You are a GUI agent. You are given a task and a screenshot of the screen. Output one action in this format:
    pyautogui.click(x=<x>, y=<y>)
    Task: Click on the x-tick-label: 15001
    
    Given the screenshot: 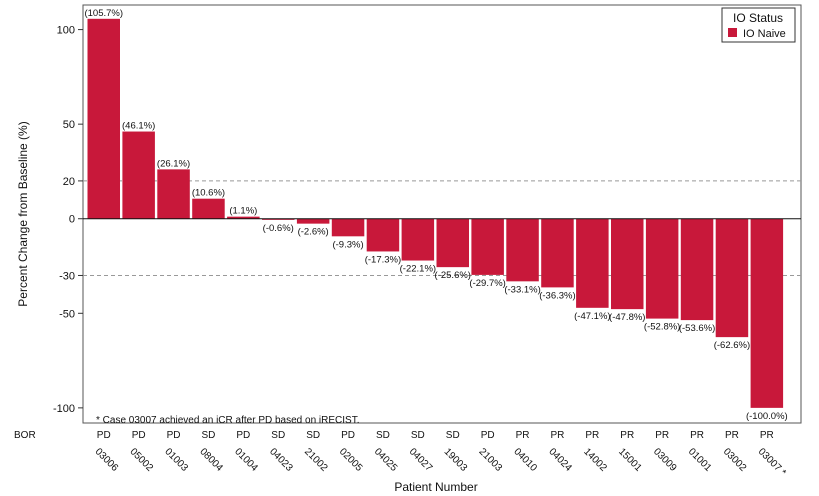 What is the action you would take?
    pyautogui.click(x=630, y=460)
    